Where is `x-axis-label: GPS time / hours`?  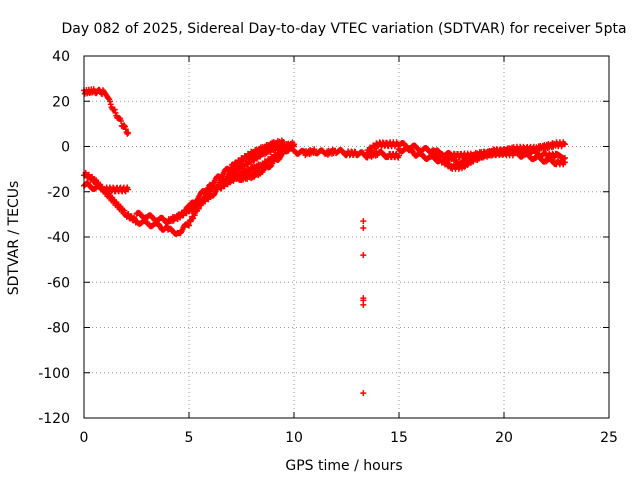 x-axis-label: GPS time / hours is located at coordinates (343, 466).